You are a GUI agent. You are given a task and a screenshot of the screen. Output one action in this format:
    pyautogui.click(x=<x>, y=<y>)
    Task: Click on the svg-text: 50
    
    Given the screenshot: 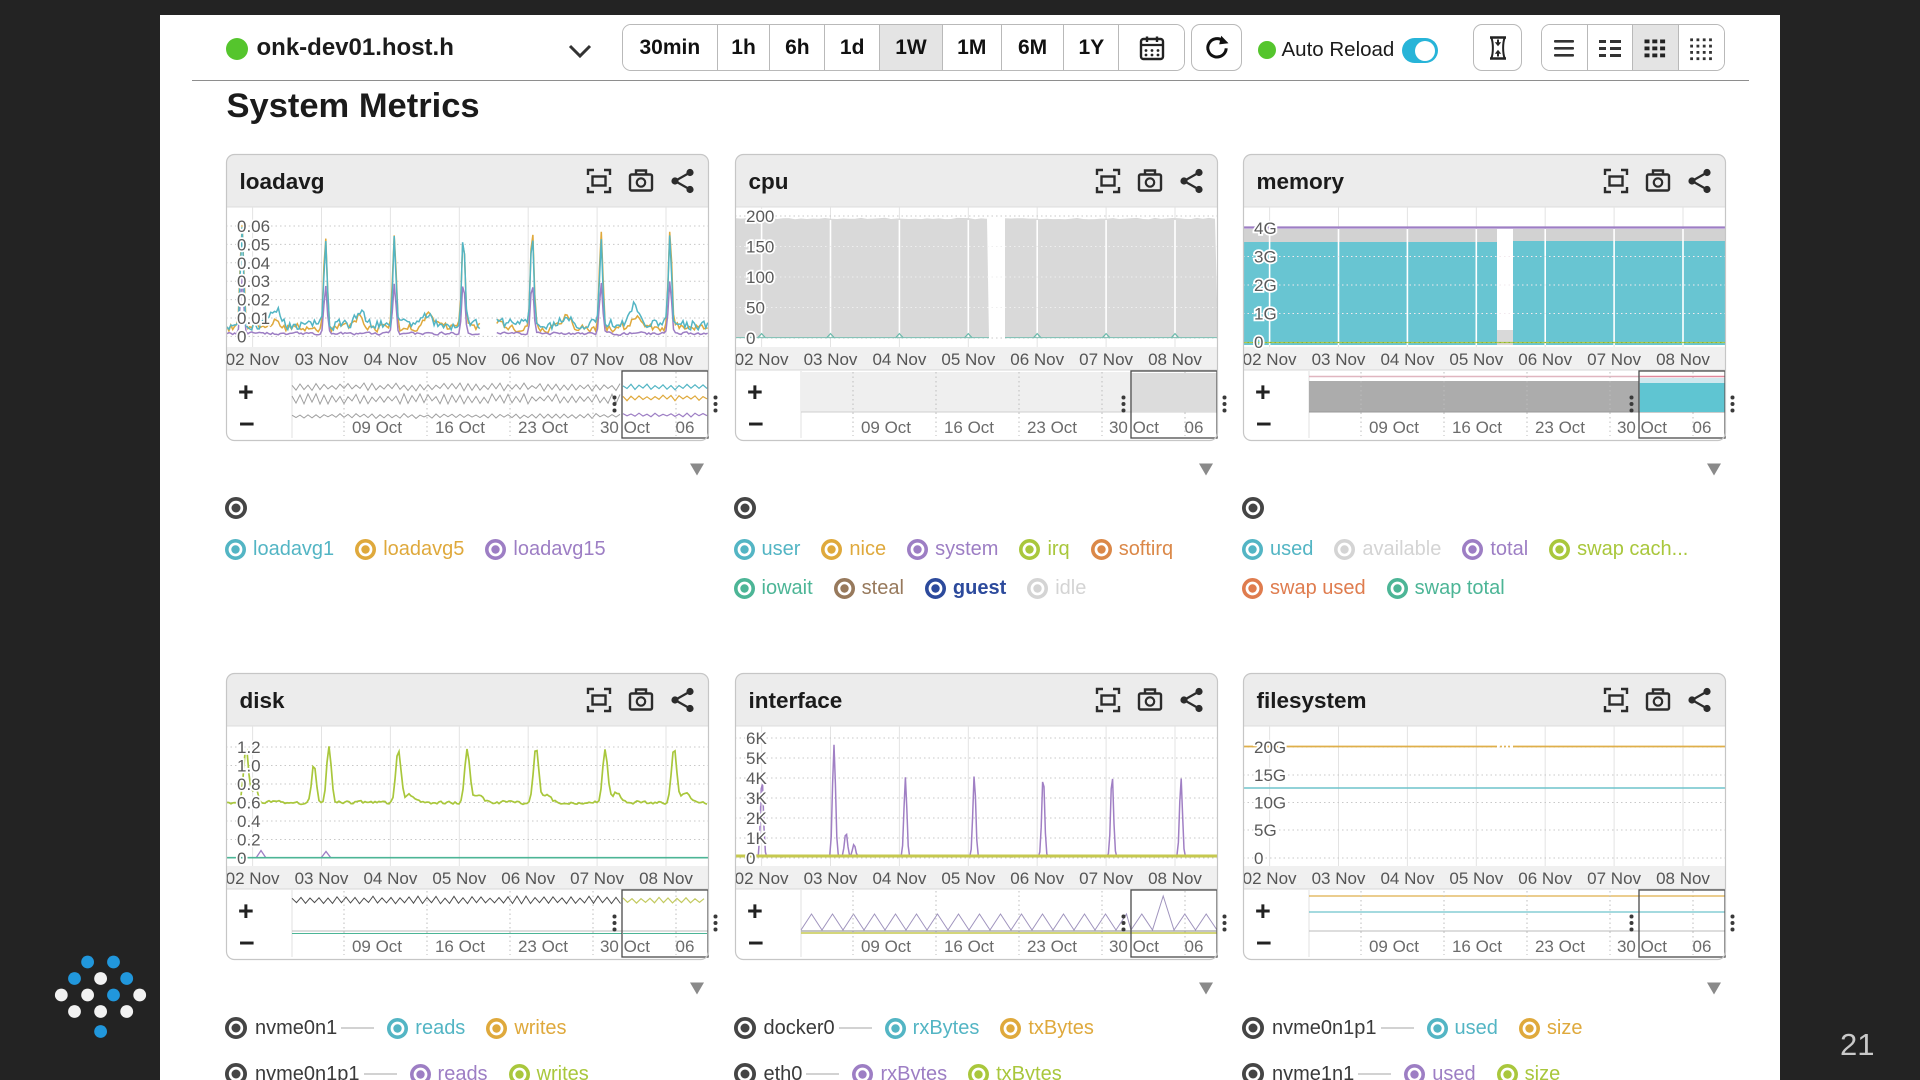 What is the action you would take?
    pyautogui.click(x=755, y=308)
    